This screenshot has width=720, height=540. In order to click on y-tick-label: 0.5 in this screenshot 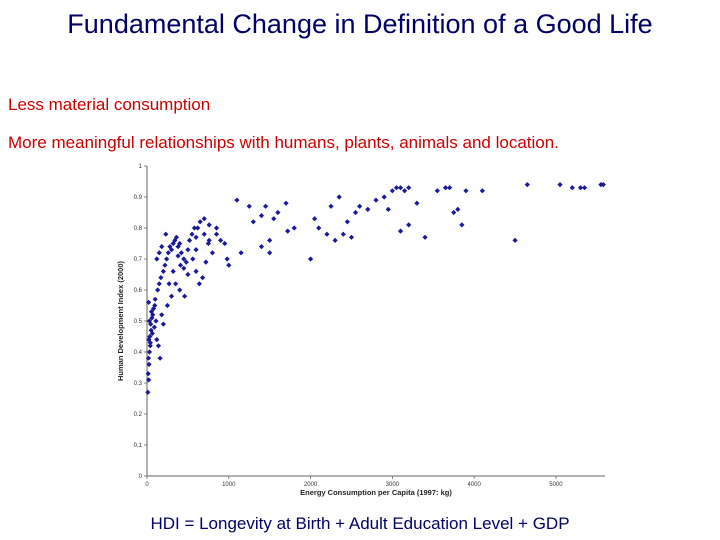, I will do `click(138, 322)`.